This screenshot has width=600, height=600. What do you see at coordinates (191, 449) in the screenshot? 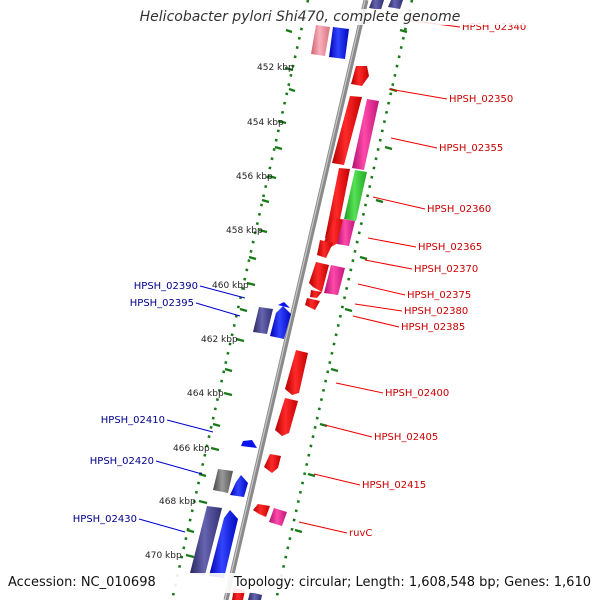
I see `kbp-label: 466 kbp` at bounding box center [191, 449].